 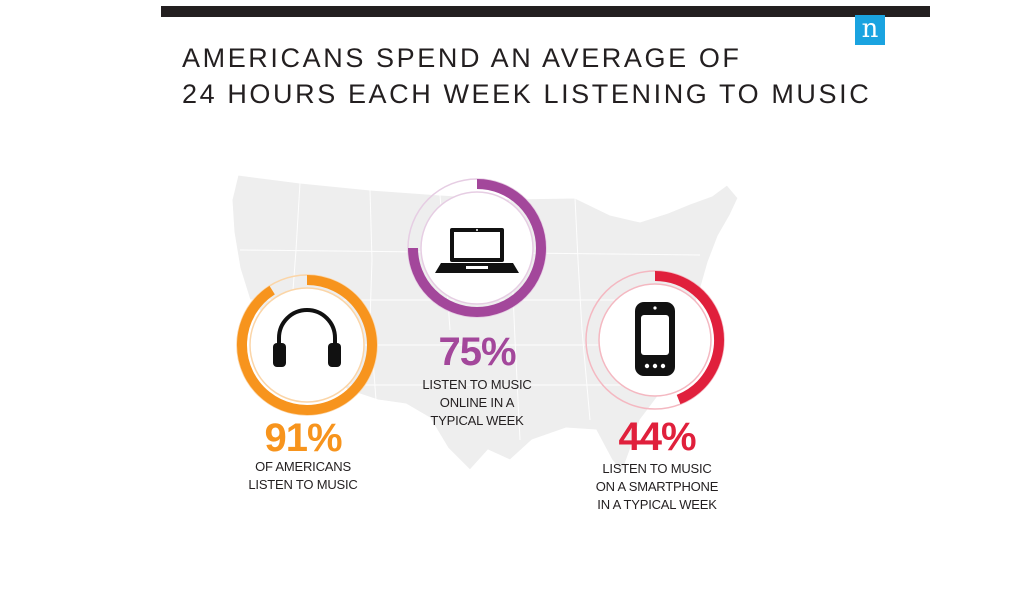 What do you see at coordinates (527, 94) in the screenshot?
I see `title-line-2: 24 HOURS EACH WEEK LISTENING TO MUSIC` at bounding box center [527, 94].